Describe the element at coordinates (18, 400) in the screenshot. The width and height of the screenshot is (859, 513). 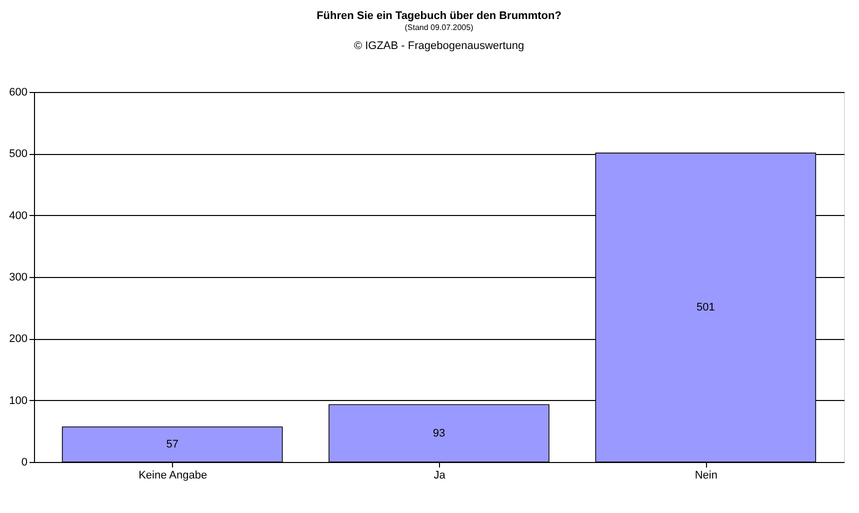
I see `y-tick-label: 100` at that location.